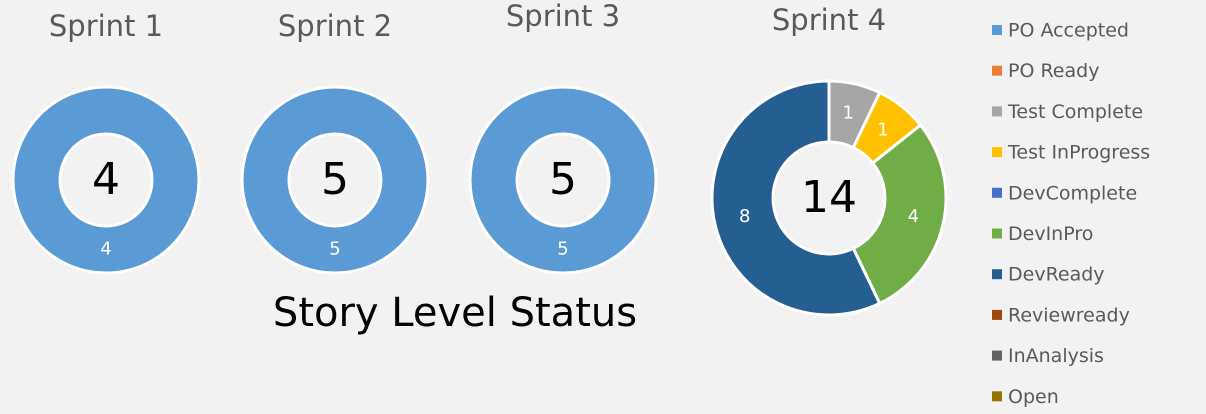  Describe the element at coordinates (1053, 71) in the screenshot. I see `legend-label: PO Ready` at that location.